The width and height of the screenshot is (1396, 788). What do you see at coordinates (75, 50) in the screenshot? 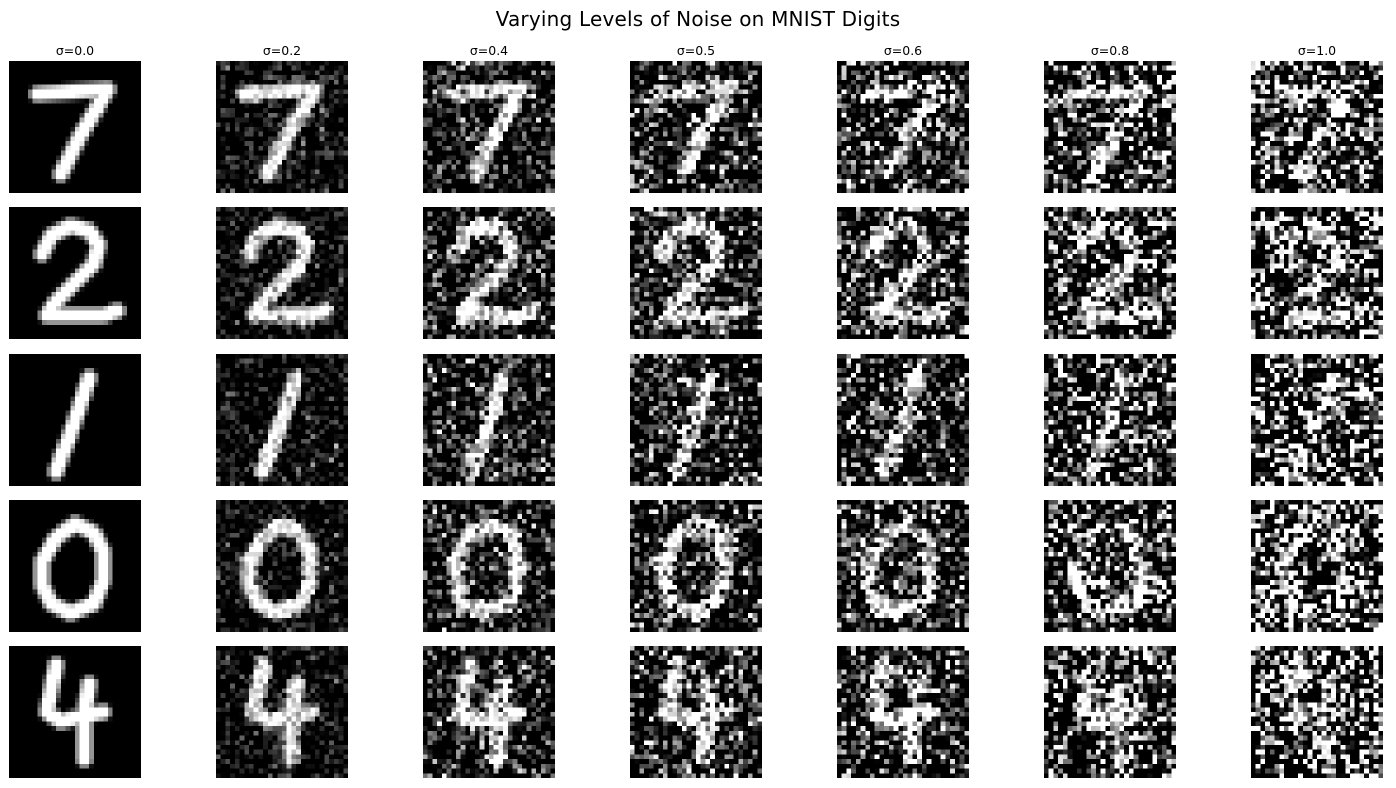
I see `column-title: σ=0.0` at bounding box center [75, 50].